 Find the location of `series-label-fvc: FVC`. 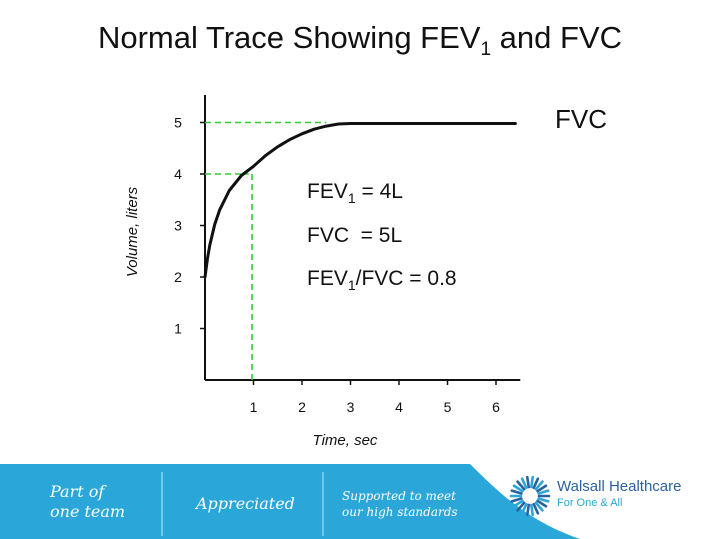

series-label-fvc: FVC is located at coordinates (581, 119).